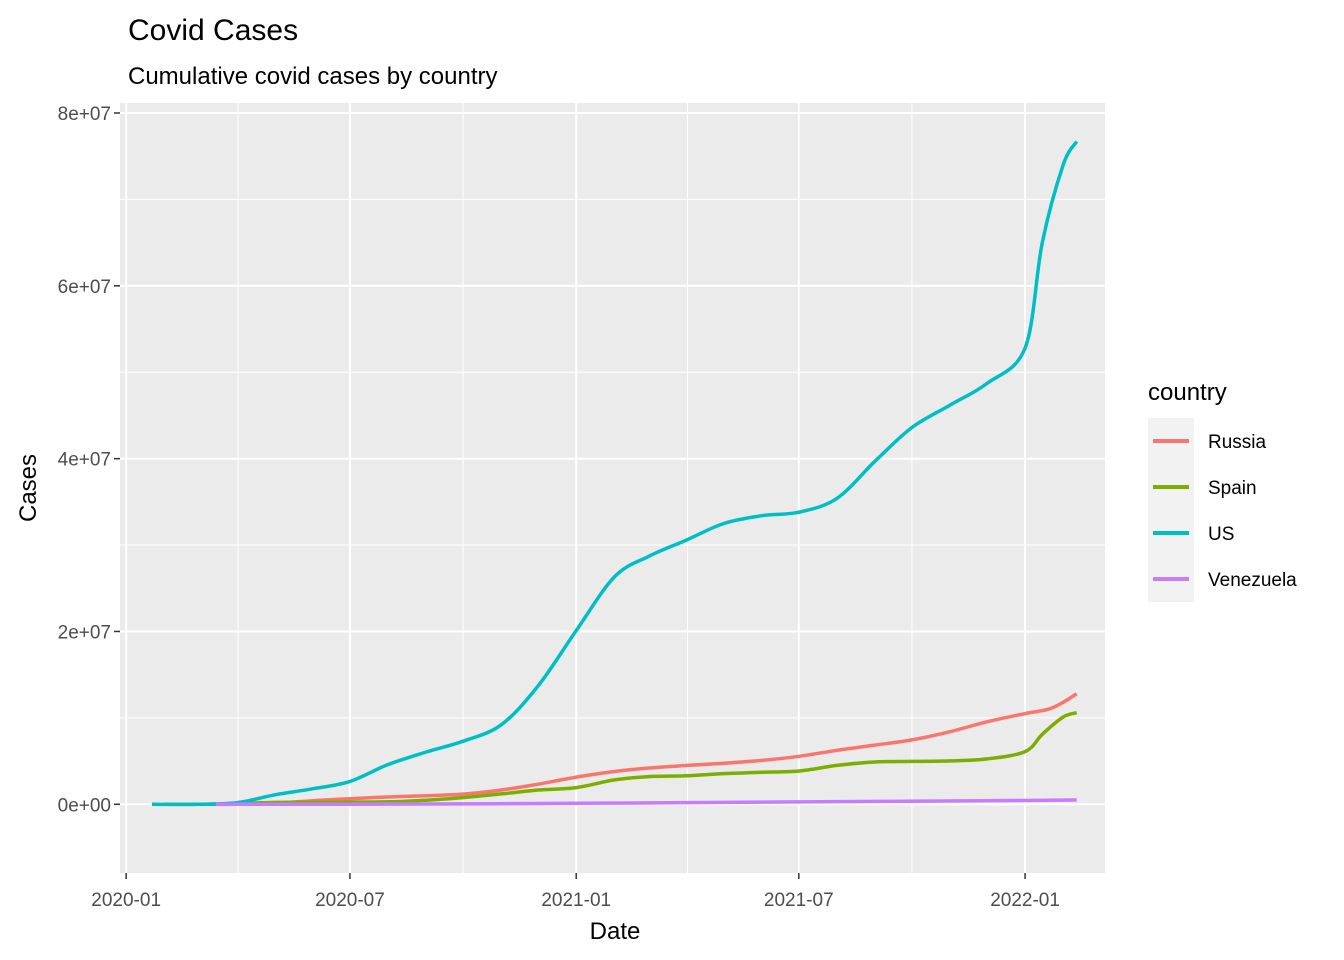  I want to click on y-axis: 0e+00 2e+07 4e+07 6e+07 8e+07, so click(89, 460).